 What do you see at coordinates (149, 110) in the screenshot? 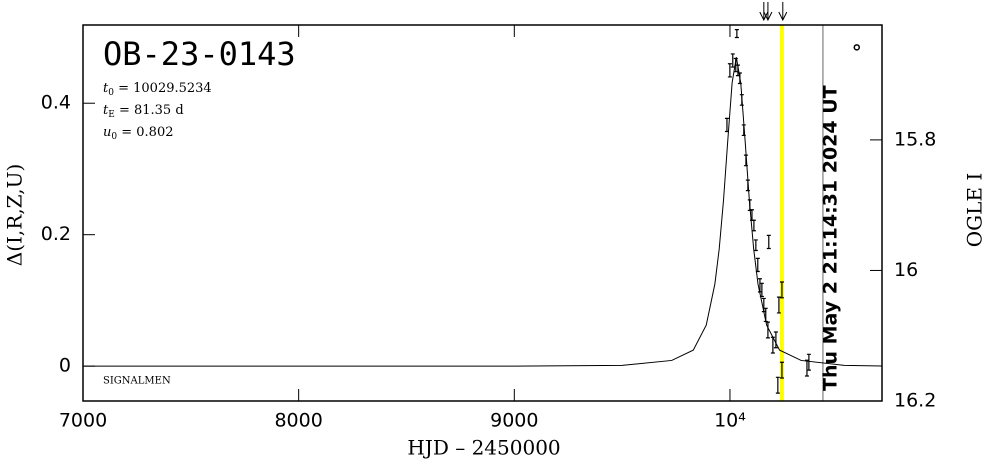
I see `param-value: = 81.35 d` at bounding box center [149, 110].